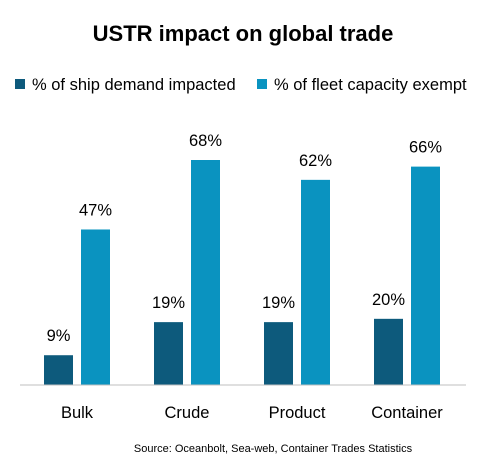 This screenshot has width=486, height=468. Describe the element at coordinates (278, 303) in the screenshot. I see `data-label-product-demand-impacted: 19%` at that location.